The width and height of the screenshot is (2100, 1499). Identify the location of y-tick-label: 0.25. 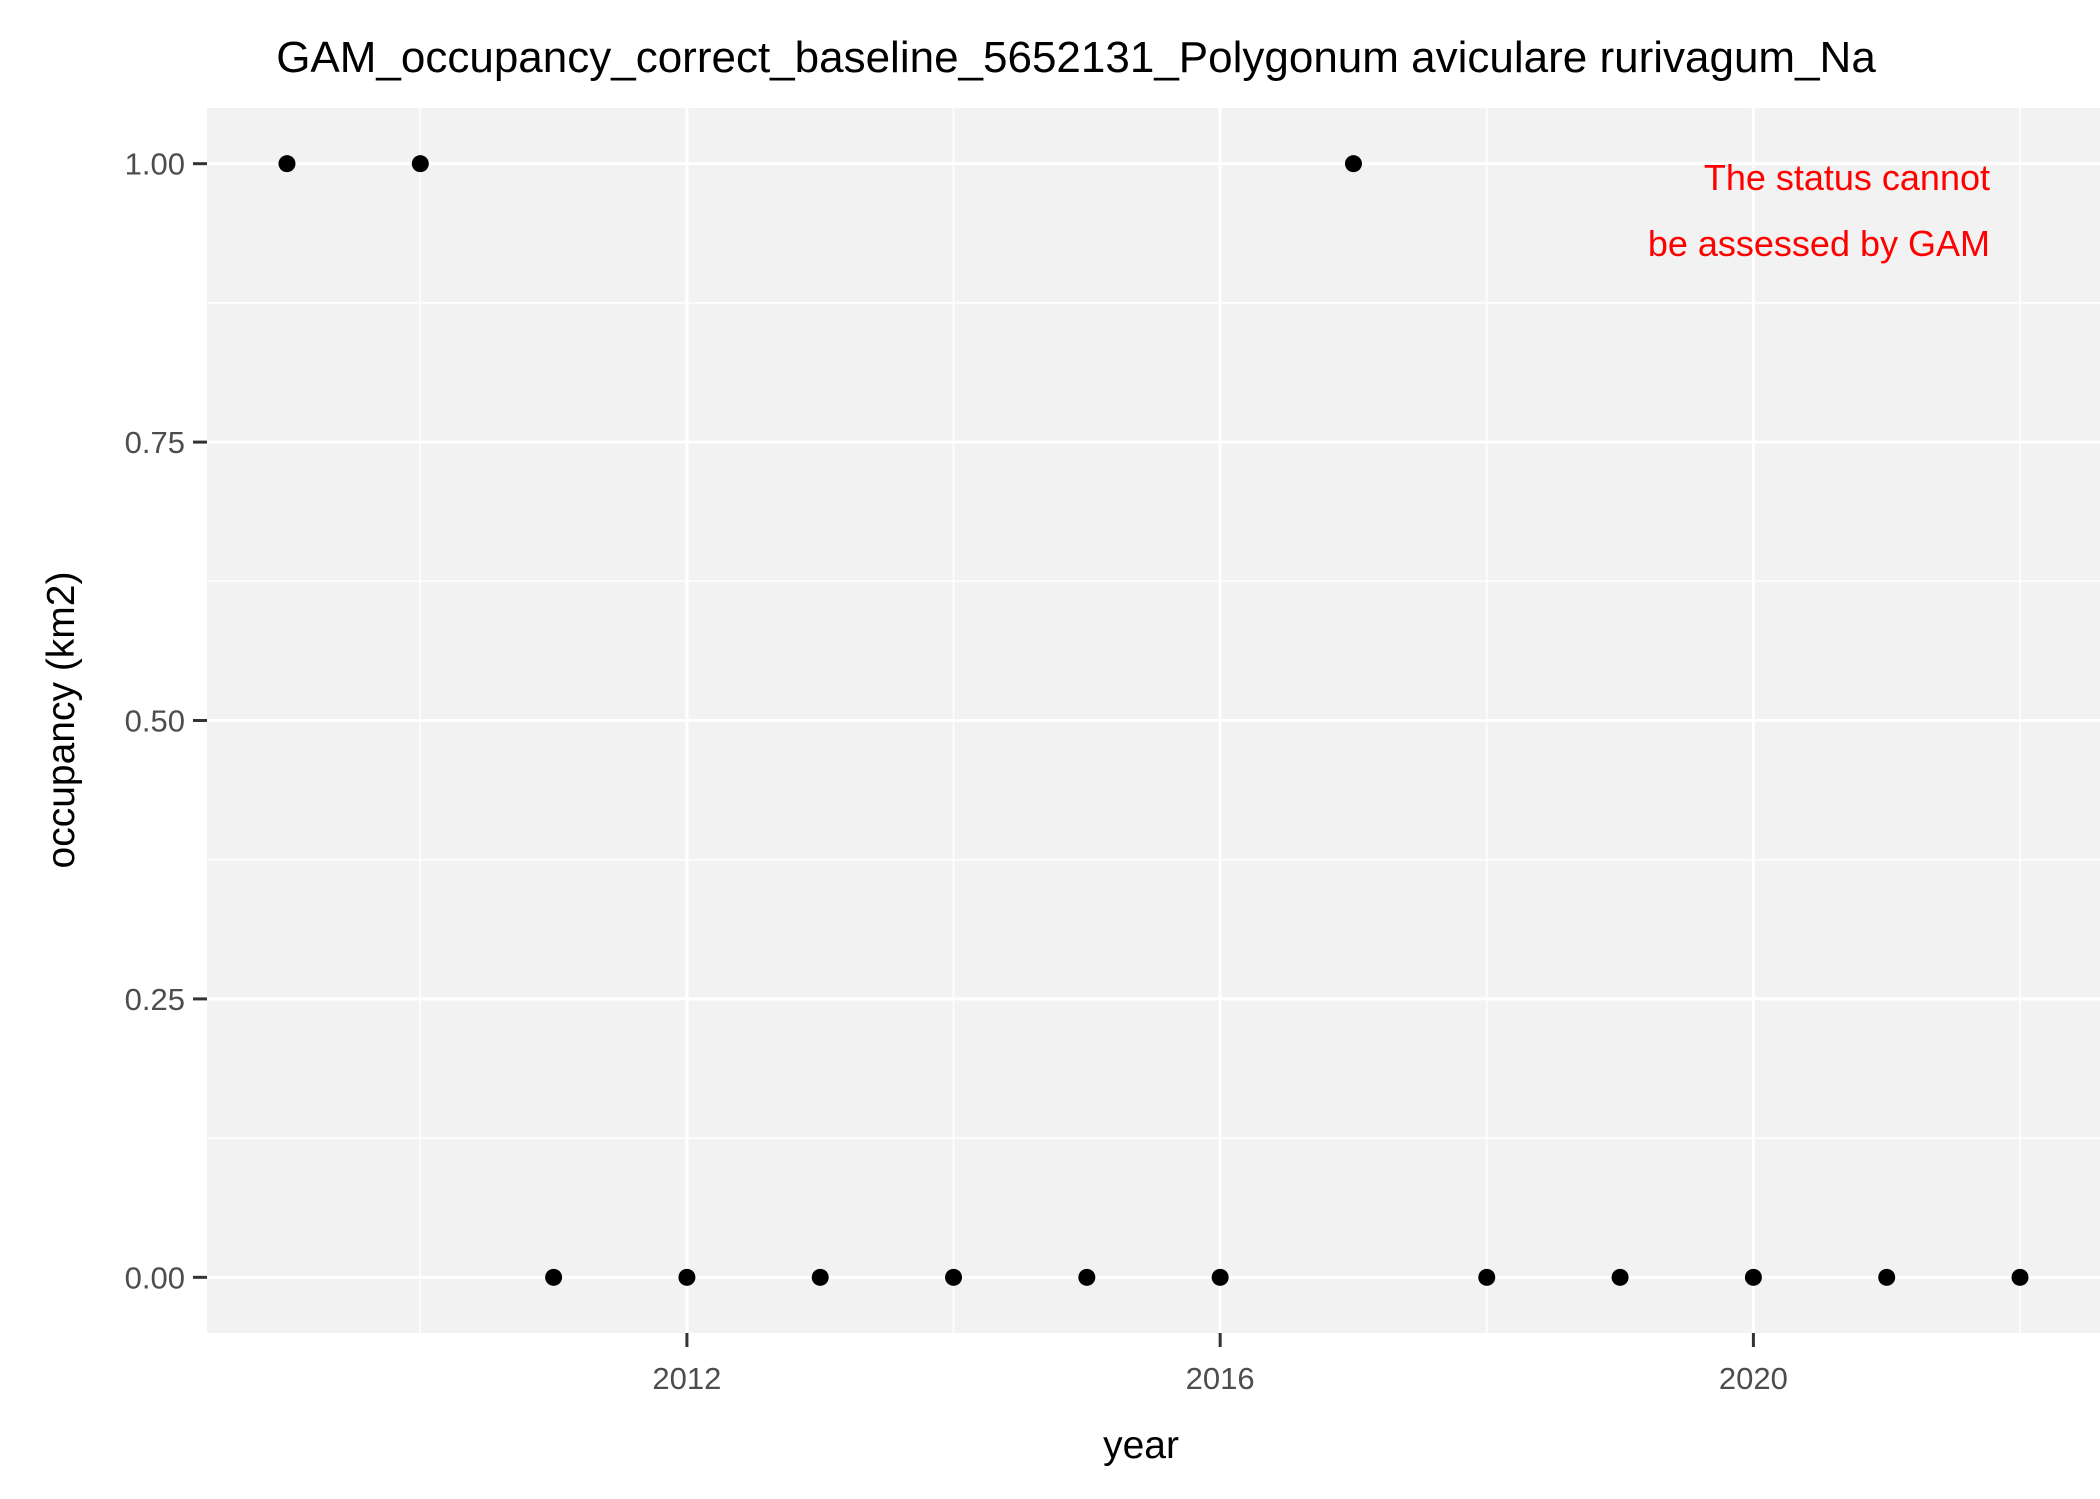
(155, 999).